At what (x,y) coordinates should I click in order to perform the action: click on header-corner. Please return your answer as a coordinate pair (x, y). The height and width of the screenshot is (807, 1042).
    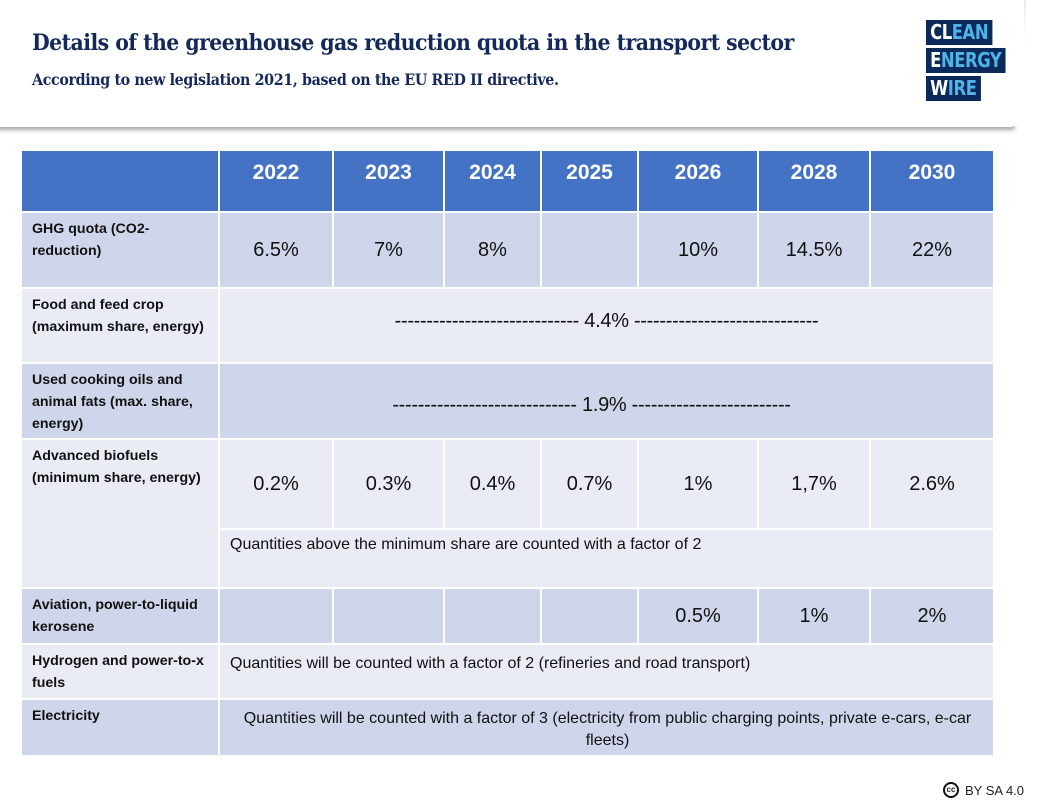
    Looking at the image, I should click on (120, 181).